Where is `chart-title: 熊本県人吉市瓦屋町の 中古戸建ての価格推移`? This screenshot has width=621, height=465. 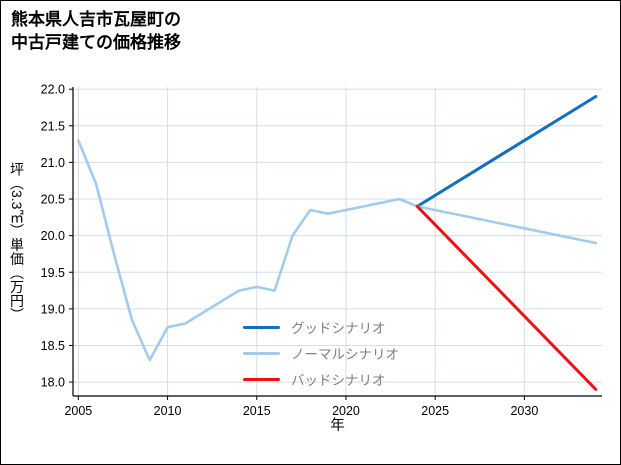 chart-title: 熊本県人吉市瓦屋町の 中古戸建ての価格推移 is located at coordinates (96, 31).